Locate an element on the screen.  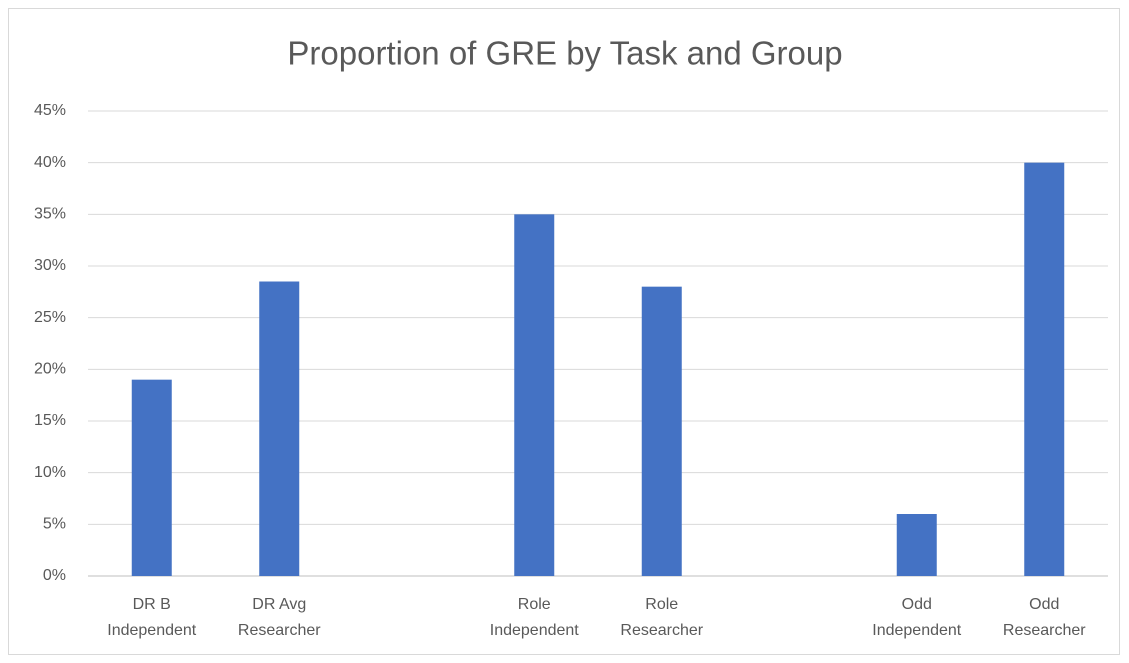
y-tick-label: 20% is located at coordinates (50, 369).